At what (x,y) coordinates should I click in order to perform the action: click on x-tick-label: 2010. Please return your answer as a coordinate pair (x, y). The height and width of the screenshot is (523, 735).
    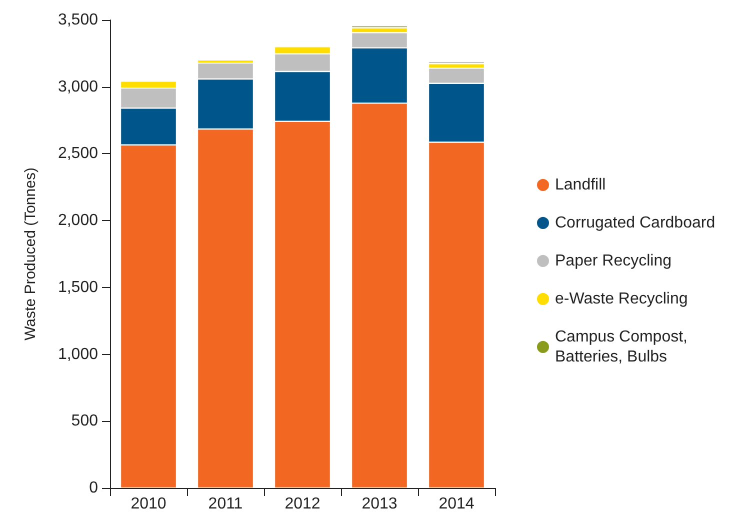
    Looking at the image, I should click on (148, 504).